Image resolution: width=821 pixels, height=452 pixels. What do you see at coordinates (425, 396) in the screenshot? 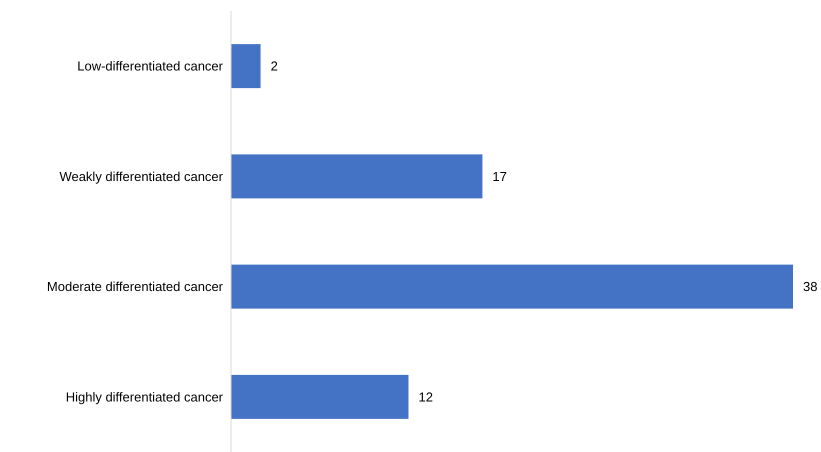
I see `data-label: 12` at bounding box center [425, 396].